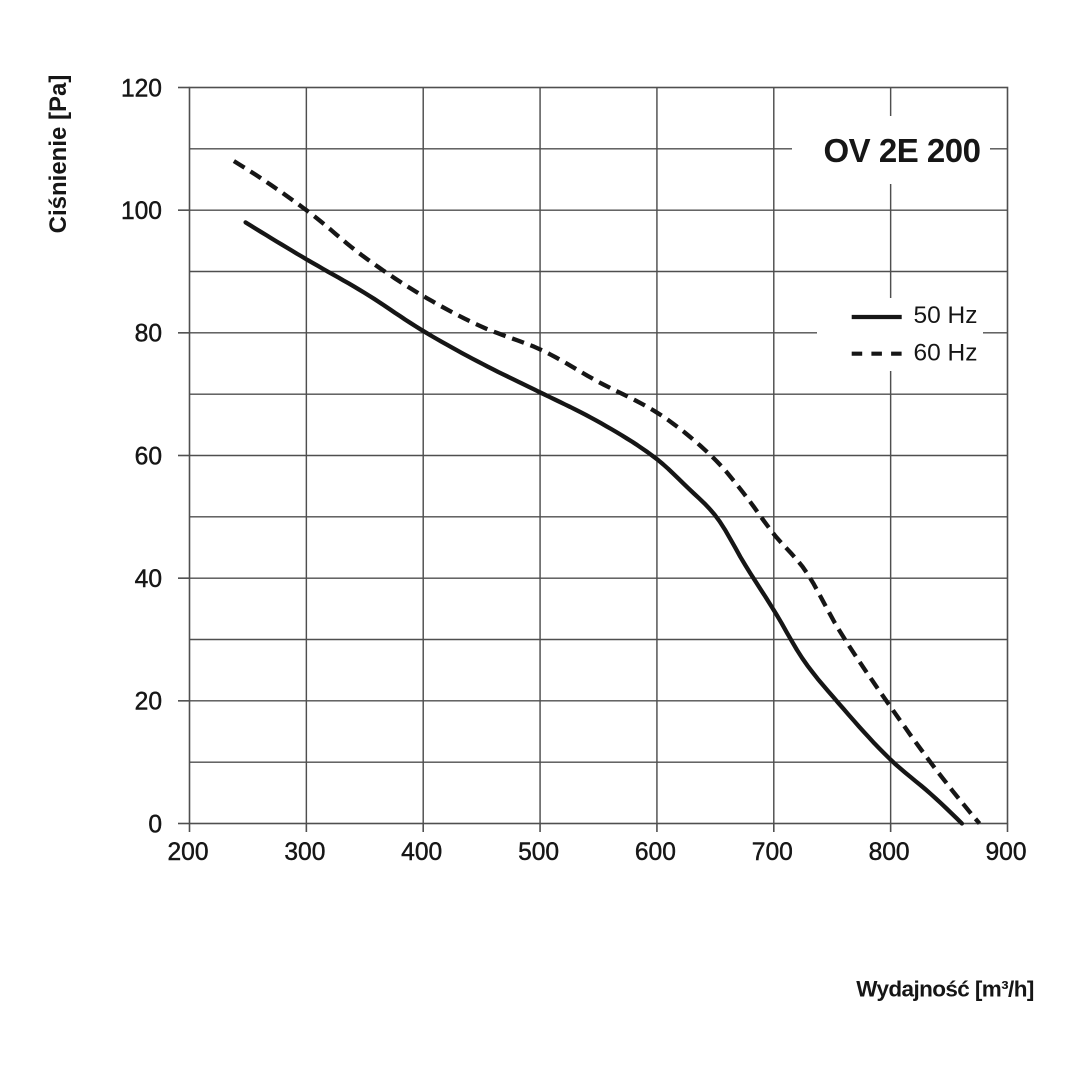 The height and width of the screenshot is (1080, 1080). I want to click on svg-text: OV 2E 200, so click(902, 150).